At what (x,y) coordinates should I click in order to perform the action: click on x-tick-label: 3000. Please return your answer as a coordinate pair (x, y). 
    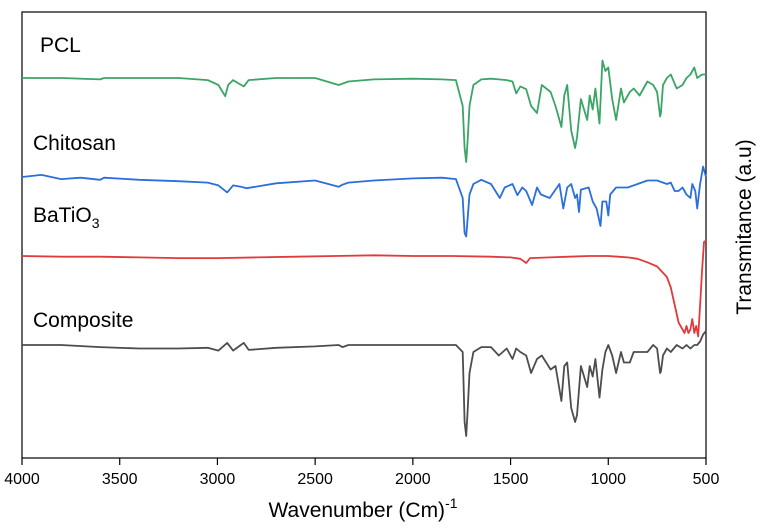
    Looking at the image, I should click on (218, 479).